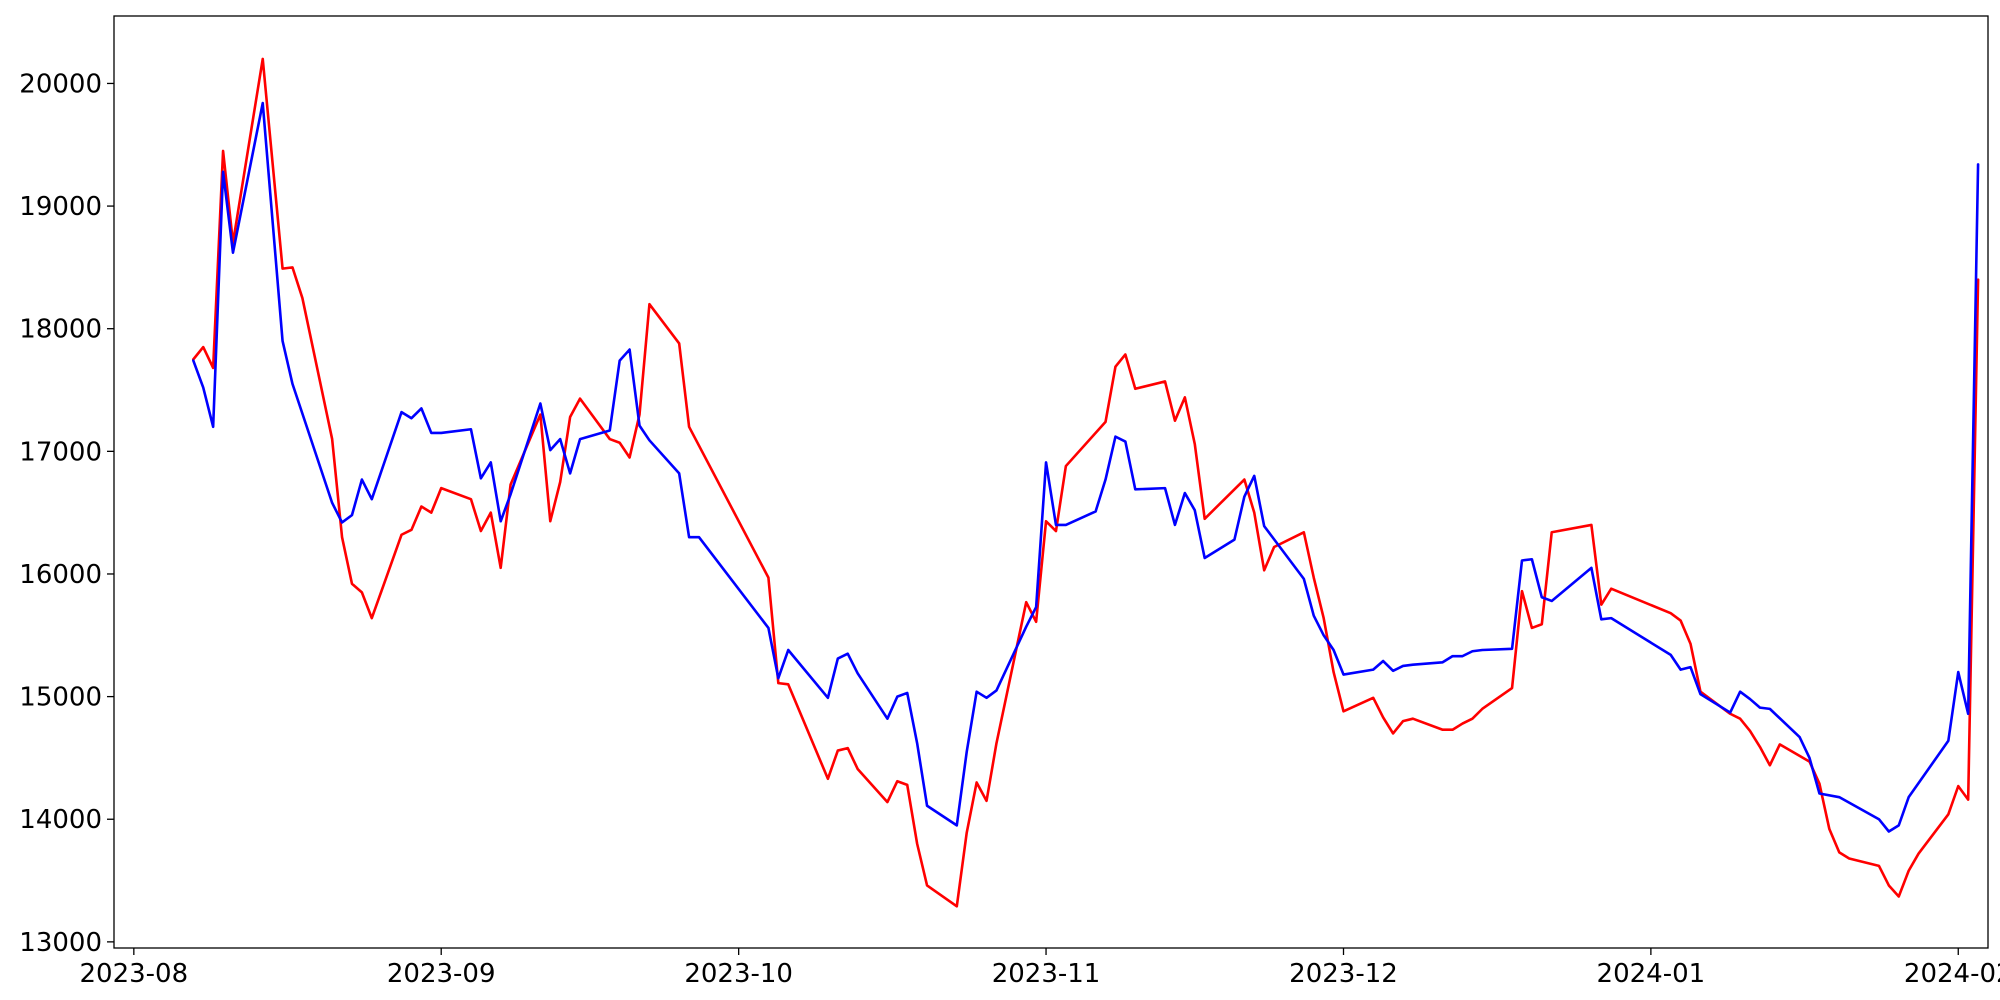 This screenshot has height=1000, width=2000. I want to click on y-tick-label: 15000, so click(60, 698).